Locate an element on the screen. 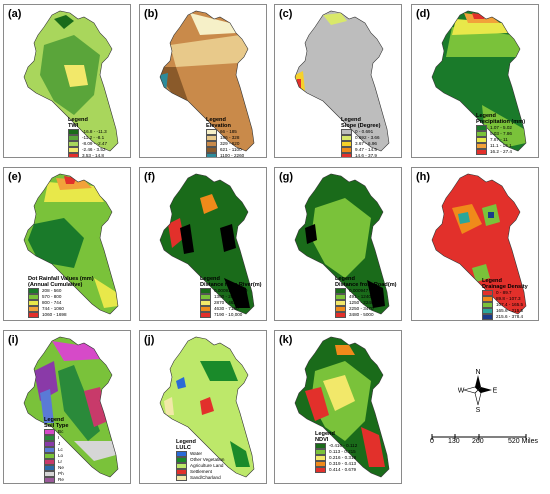 This screenshot has height=494, width=550. legend-title: Slope (Degree) is located at coordinates (361, 126).